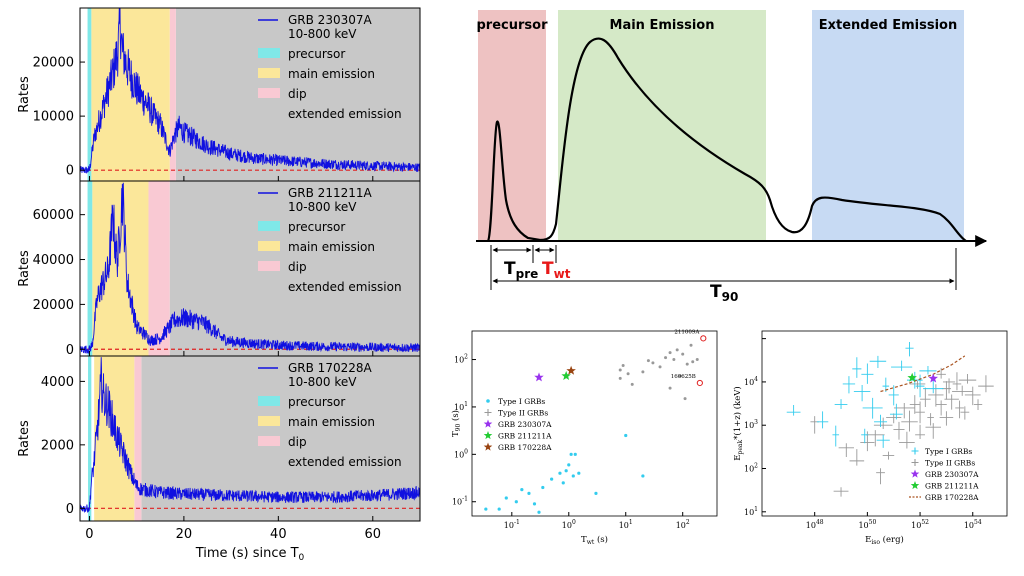 Image resolution: width=1024 pixels, height=576 pixels. What do you see at coordinates (297, 94) in the screenshot?
I see `extended-band` at bounding box center [297, 94].